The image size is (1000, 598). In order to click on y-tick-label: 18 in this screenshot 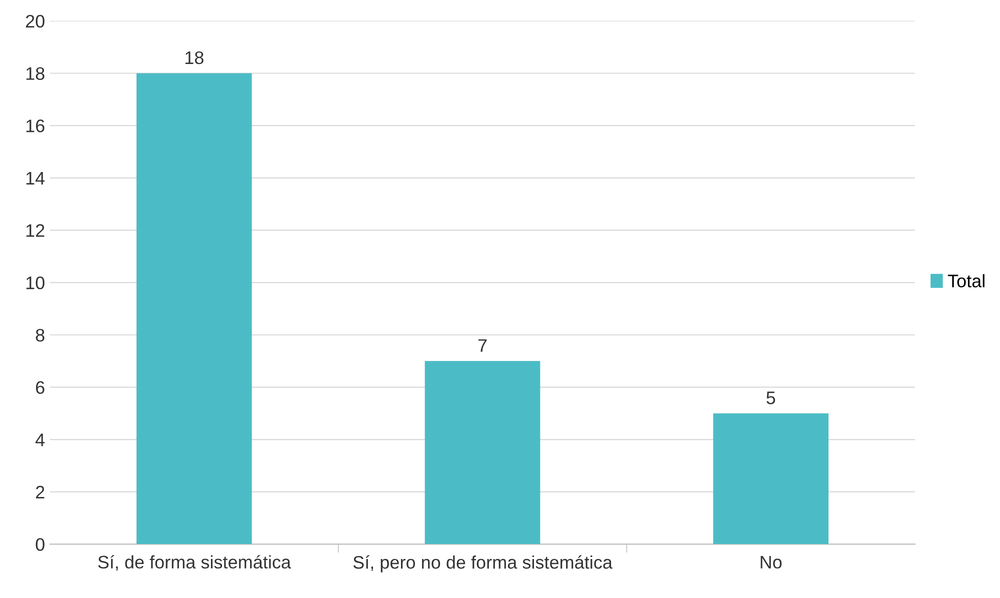, I will do `click(35, 73)`.